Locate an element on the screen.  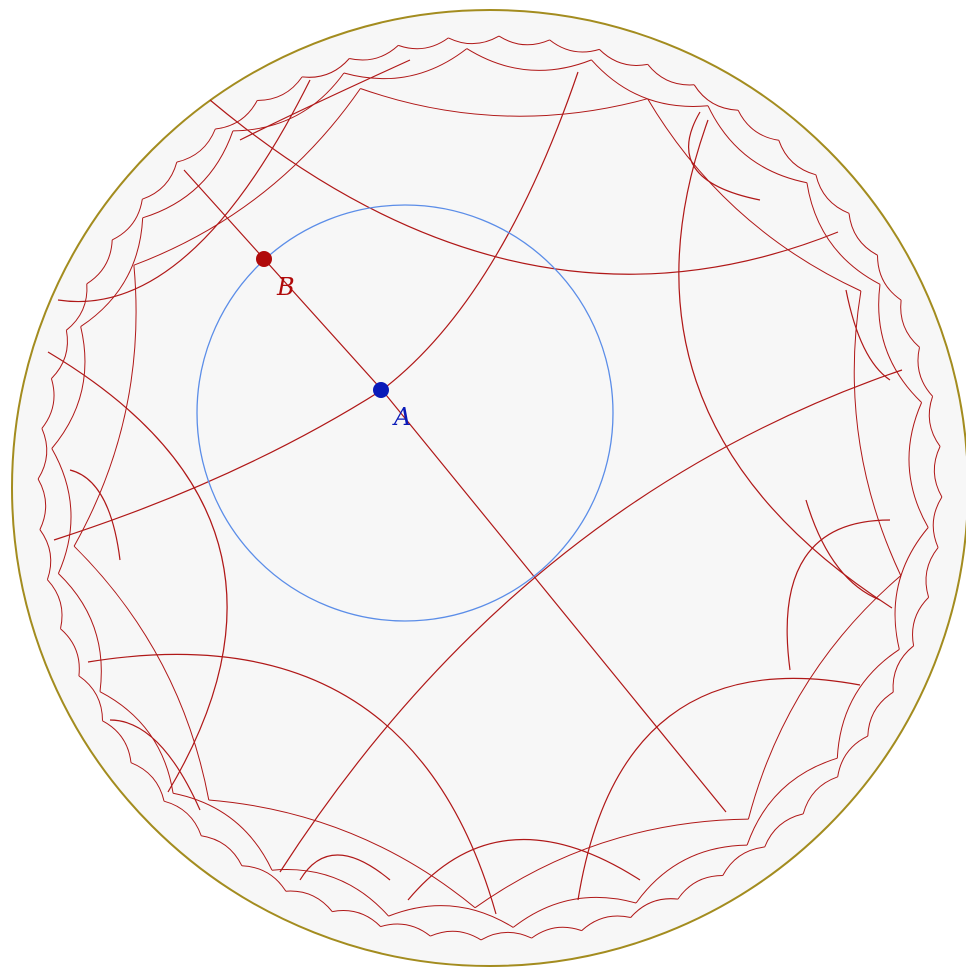
point-a is located at coordinates (381, 390).